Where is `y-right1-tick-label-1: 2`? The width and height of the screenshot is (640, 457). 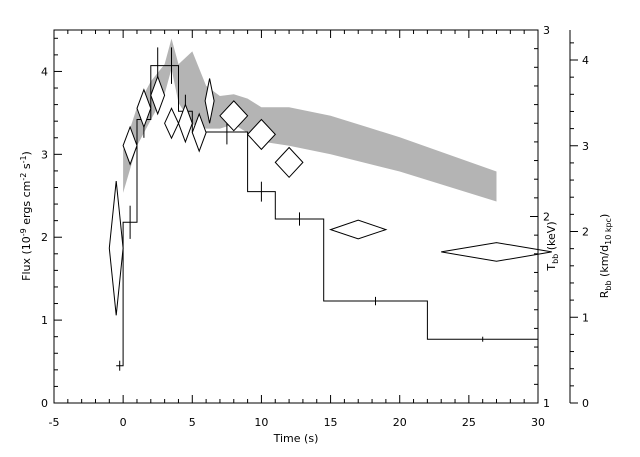 y-right1-tick-label-1: 2 is located at coordinates (546, 217).